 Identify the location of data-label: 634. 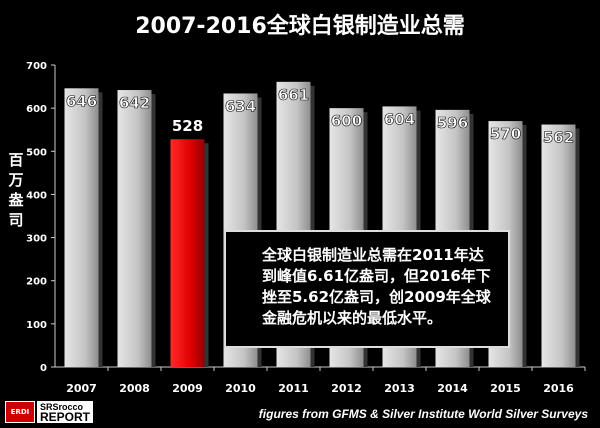
(240, 106).